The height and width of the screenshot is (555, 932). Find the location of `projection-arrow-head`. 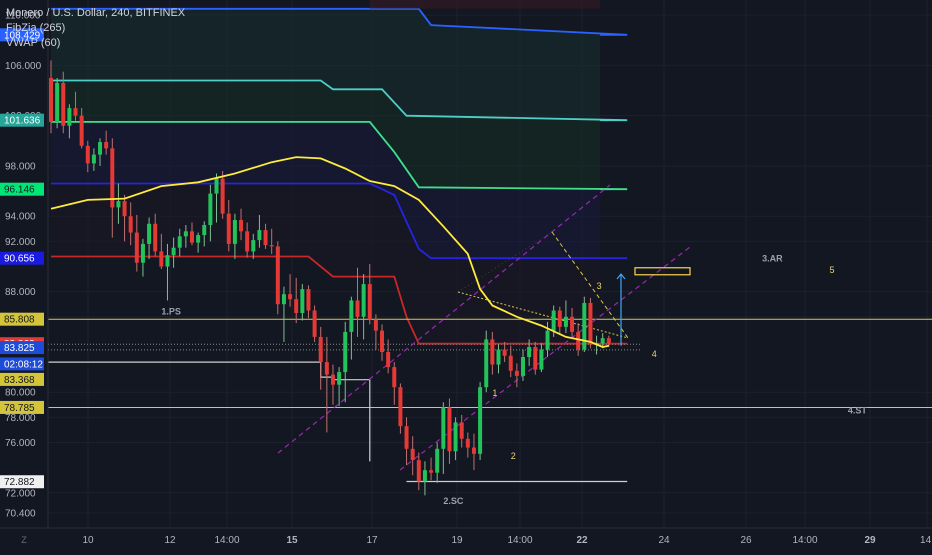

projection-arrow-head is located at coordinates (621, 276).